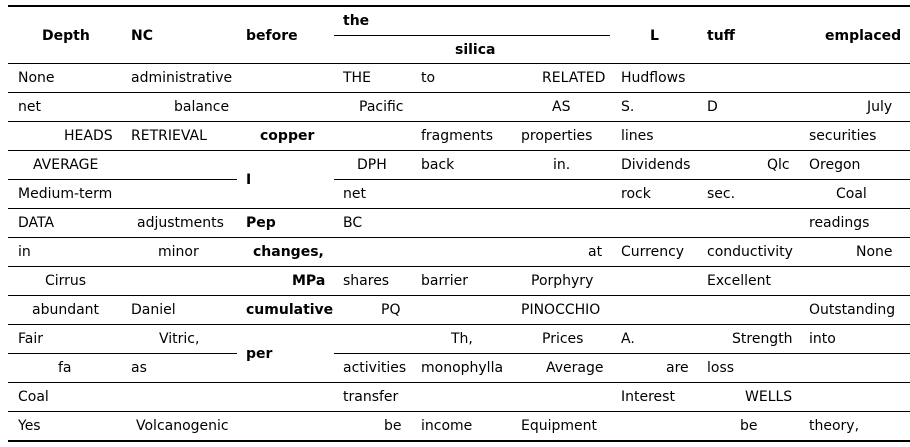  Describe the element at coordinates (750, 252) in the screenshot. I see `table-cell: conductivity` at that location.